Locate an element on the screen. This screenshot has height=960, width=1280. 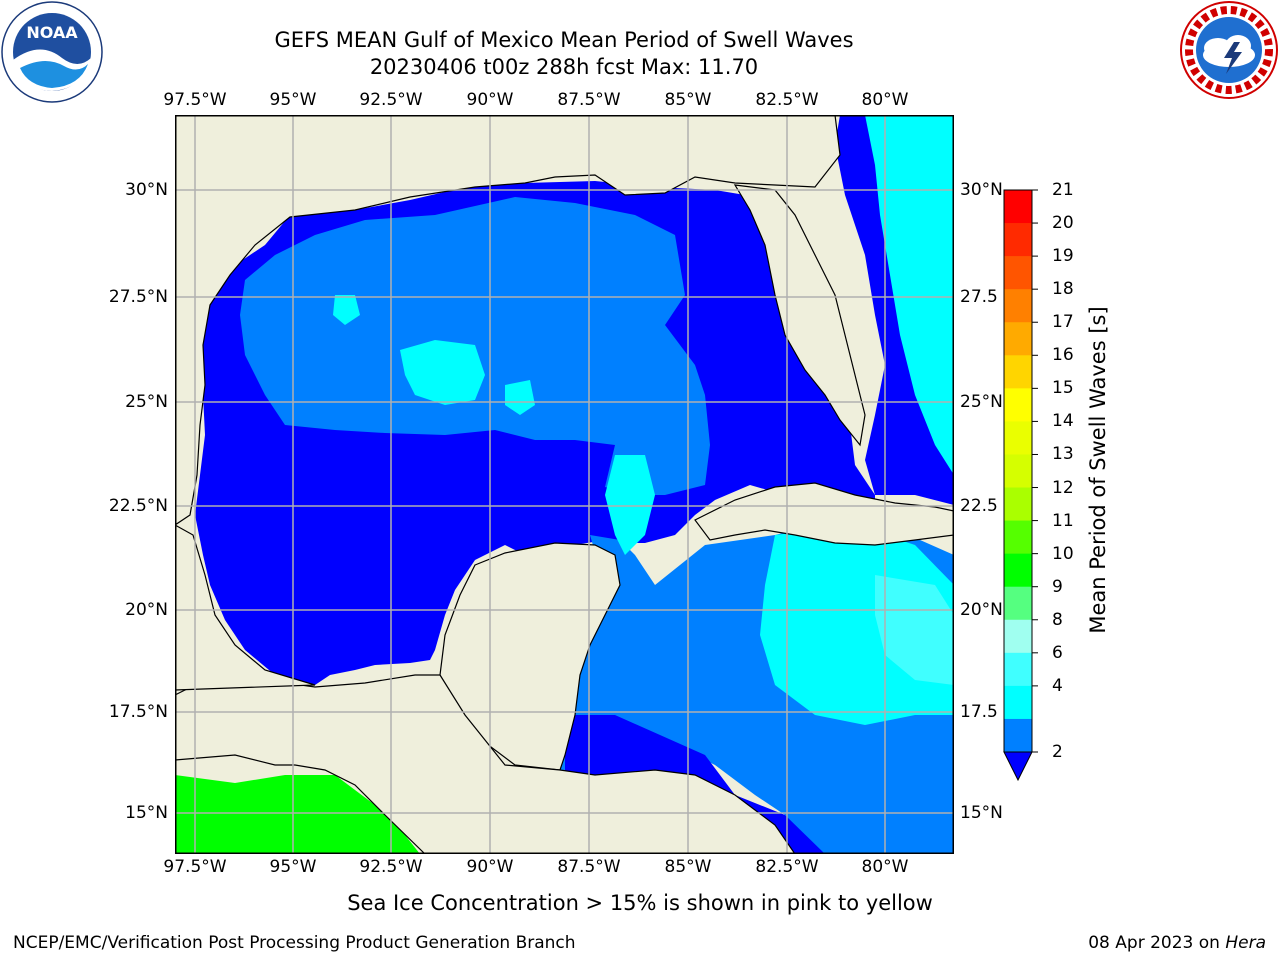
atlantic-high-swell-region is located at coordinates (909, 295).